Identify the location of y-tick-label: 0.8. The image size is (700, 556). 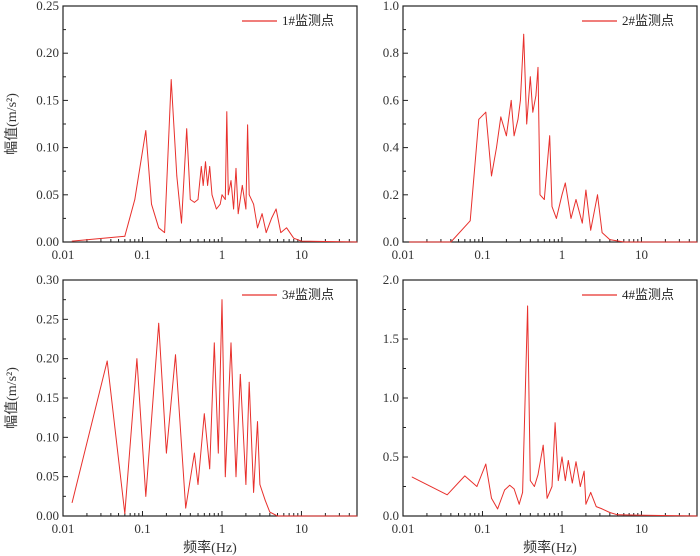
(391, 52).